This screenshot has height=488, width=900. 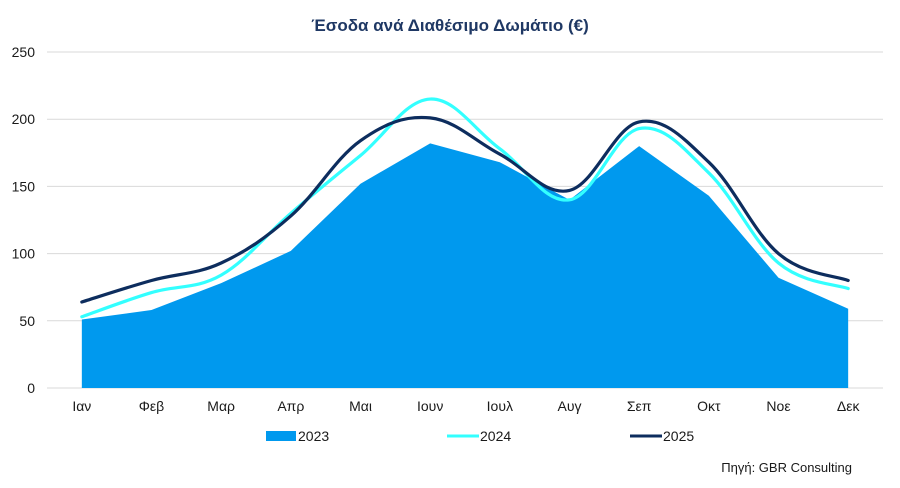 I want to click on y-tick-label: 50, so click(x=27, y=321).